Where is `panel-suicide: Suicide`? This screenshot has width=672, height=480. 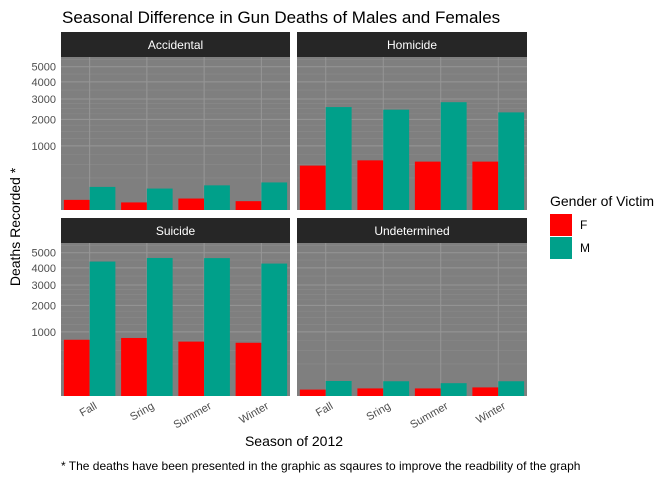
panel-suicide: Suicide is located at coordinates (175, 307).